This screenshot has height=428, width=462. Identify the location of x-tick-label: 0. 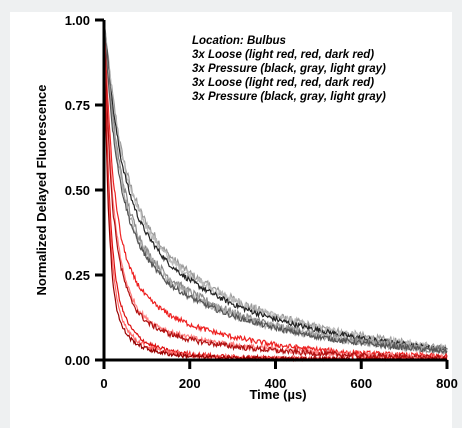
(103, 383).